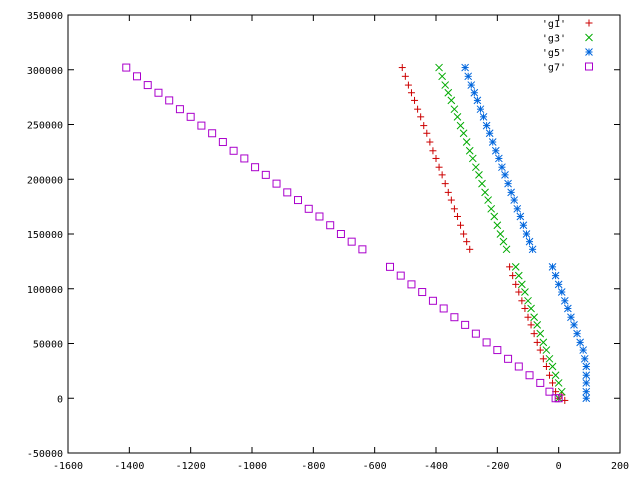 This screenshot has width=640, height=480. What do you see at coordinates (497, 466) in the screenshot?
I see `x-tick-label: -200` at bounding box center [497, 466].